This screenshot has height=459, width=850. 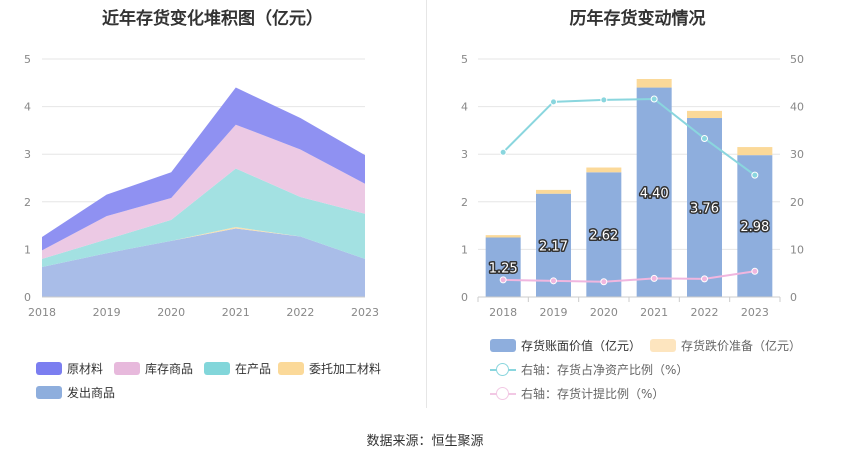 What do you see at coordinates (754, 227) in the screenshot?
I see `bar-value-label: 2.98` at bounding box center [754, 227].